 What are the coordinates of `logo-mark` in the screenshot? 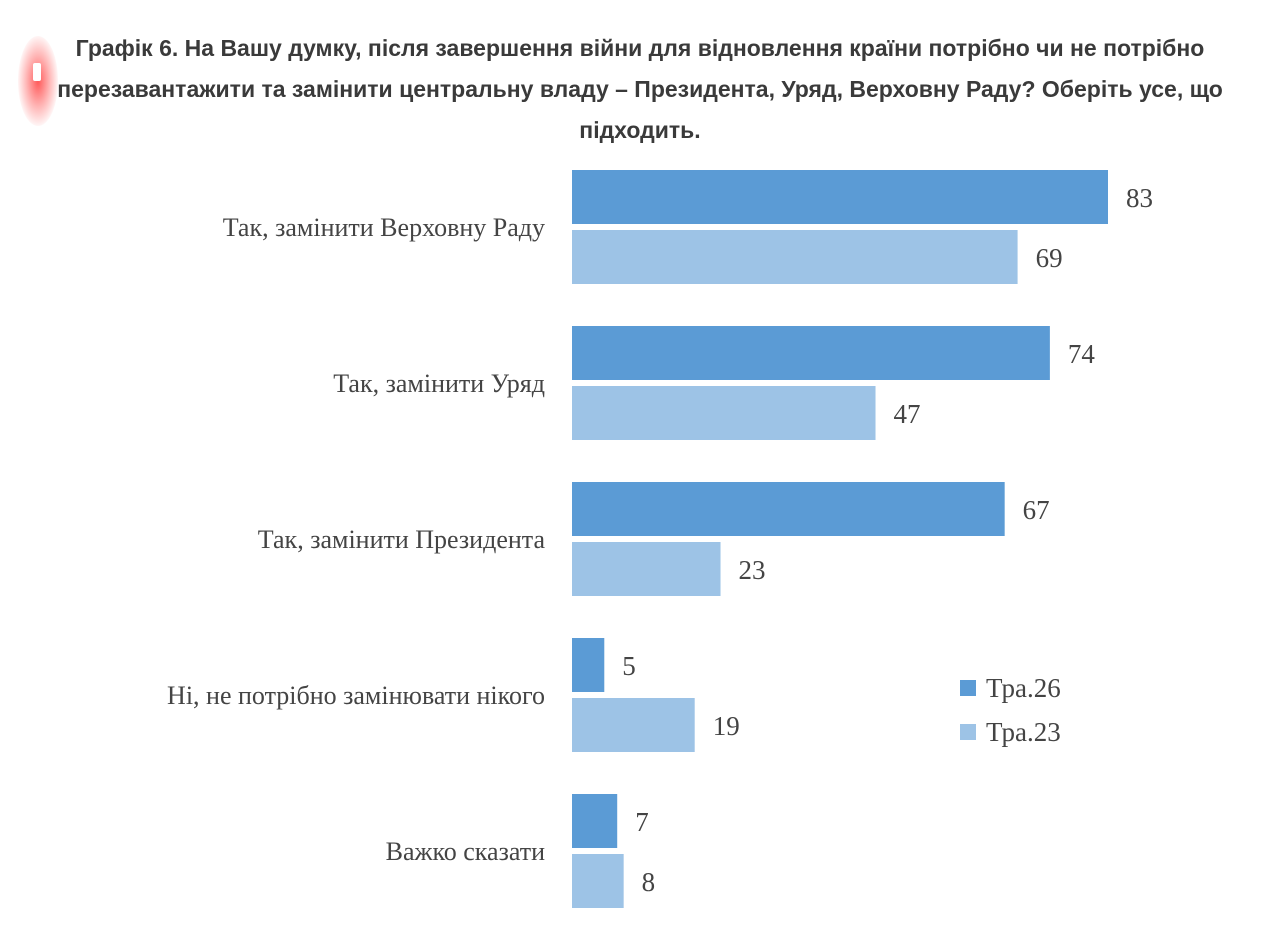 It's located at (38, 81).